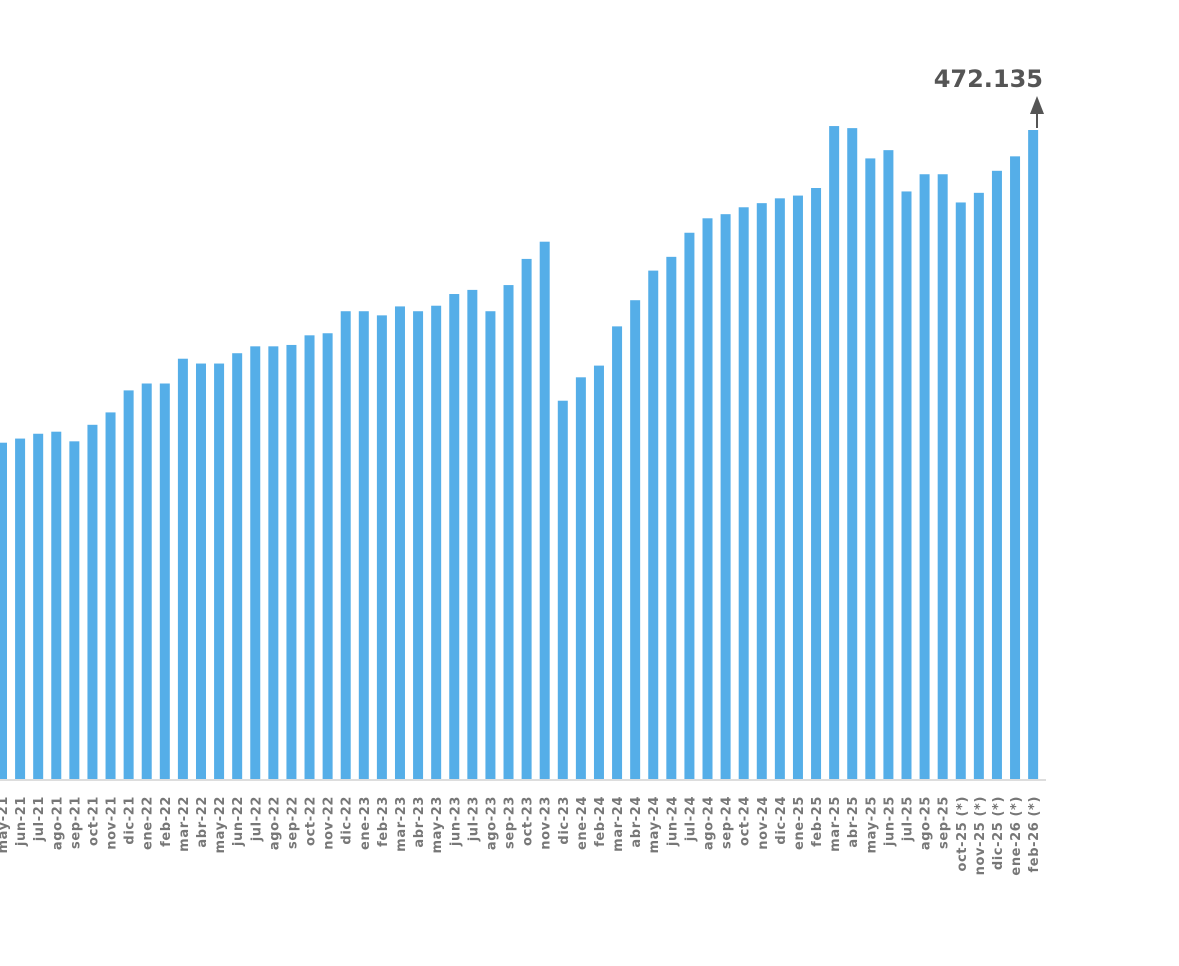 The height and width of the screenshot is (966, 1179). I want to click on x-tick-label: ago-23, so click(491, 823).